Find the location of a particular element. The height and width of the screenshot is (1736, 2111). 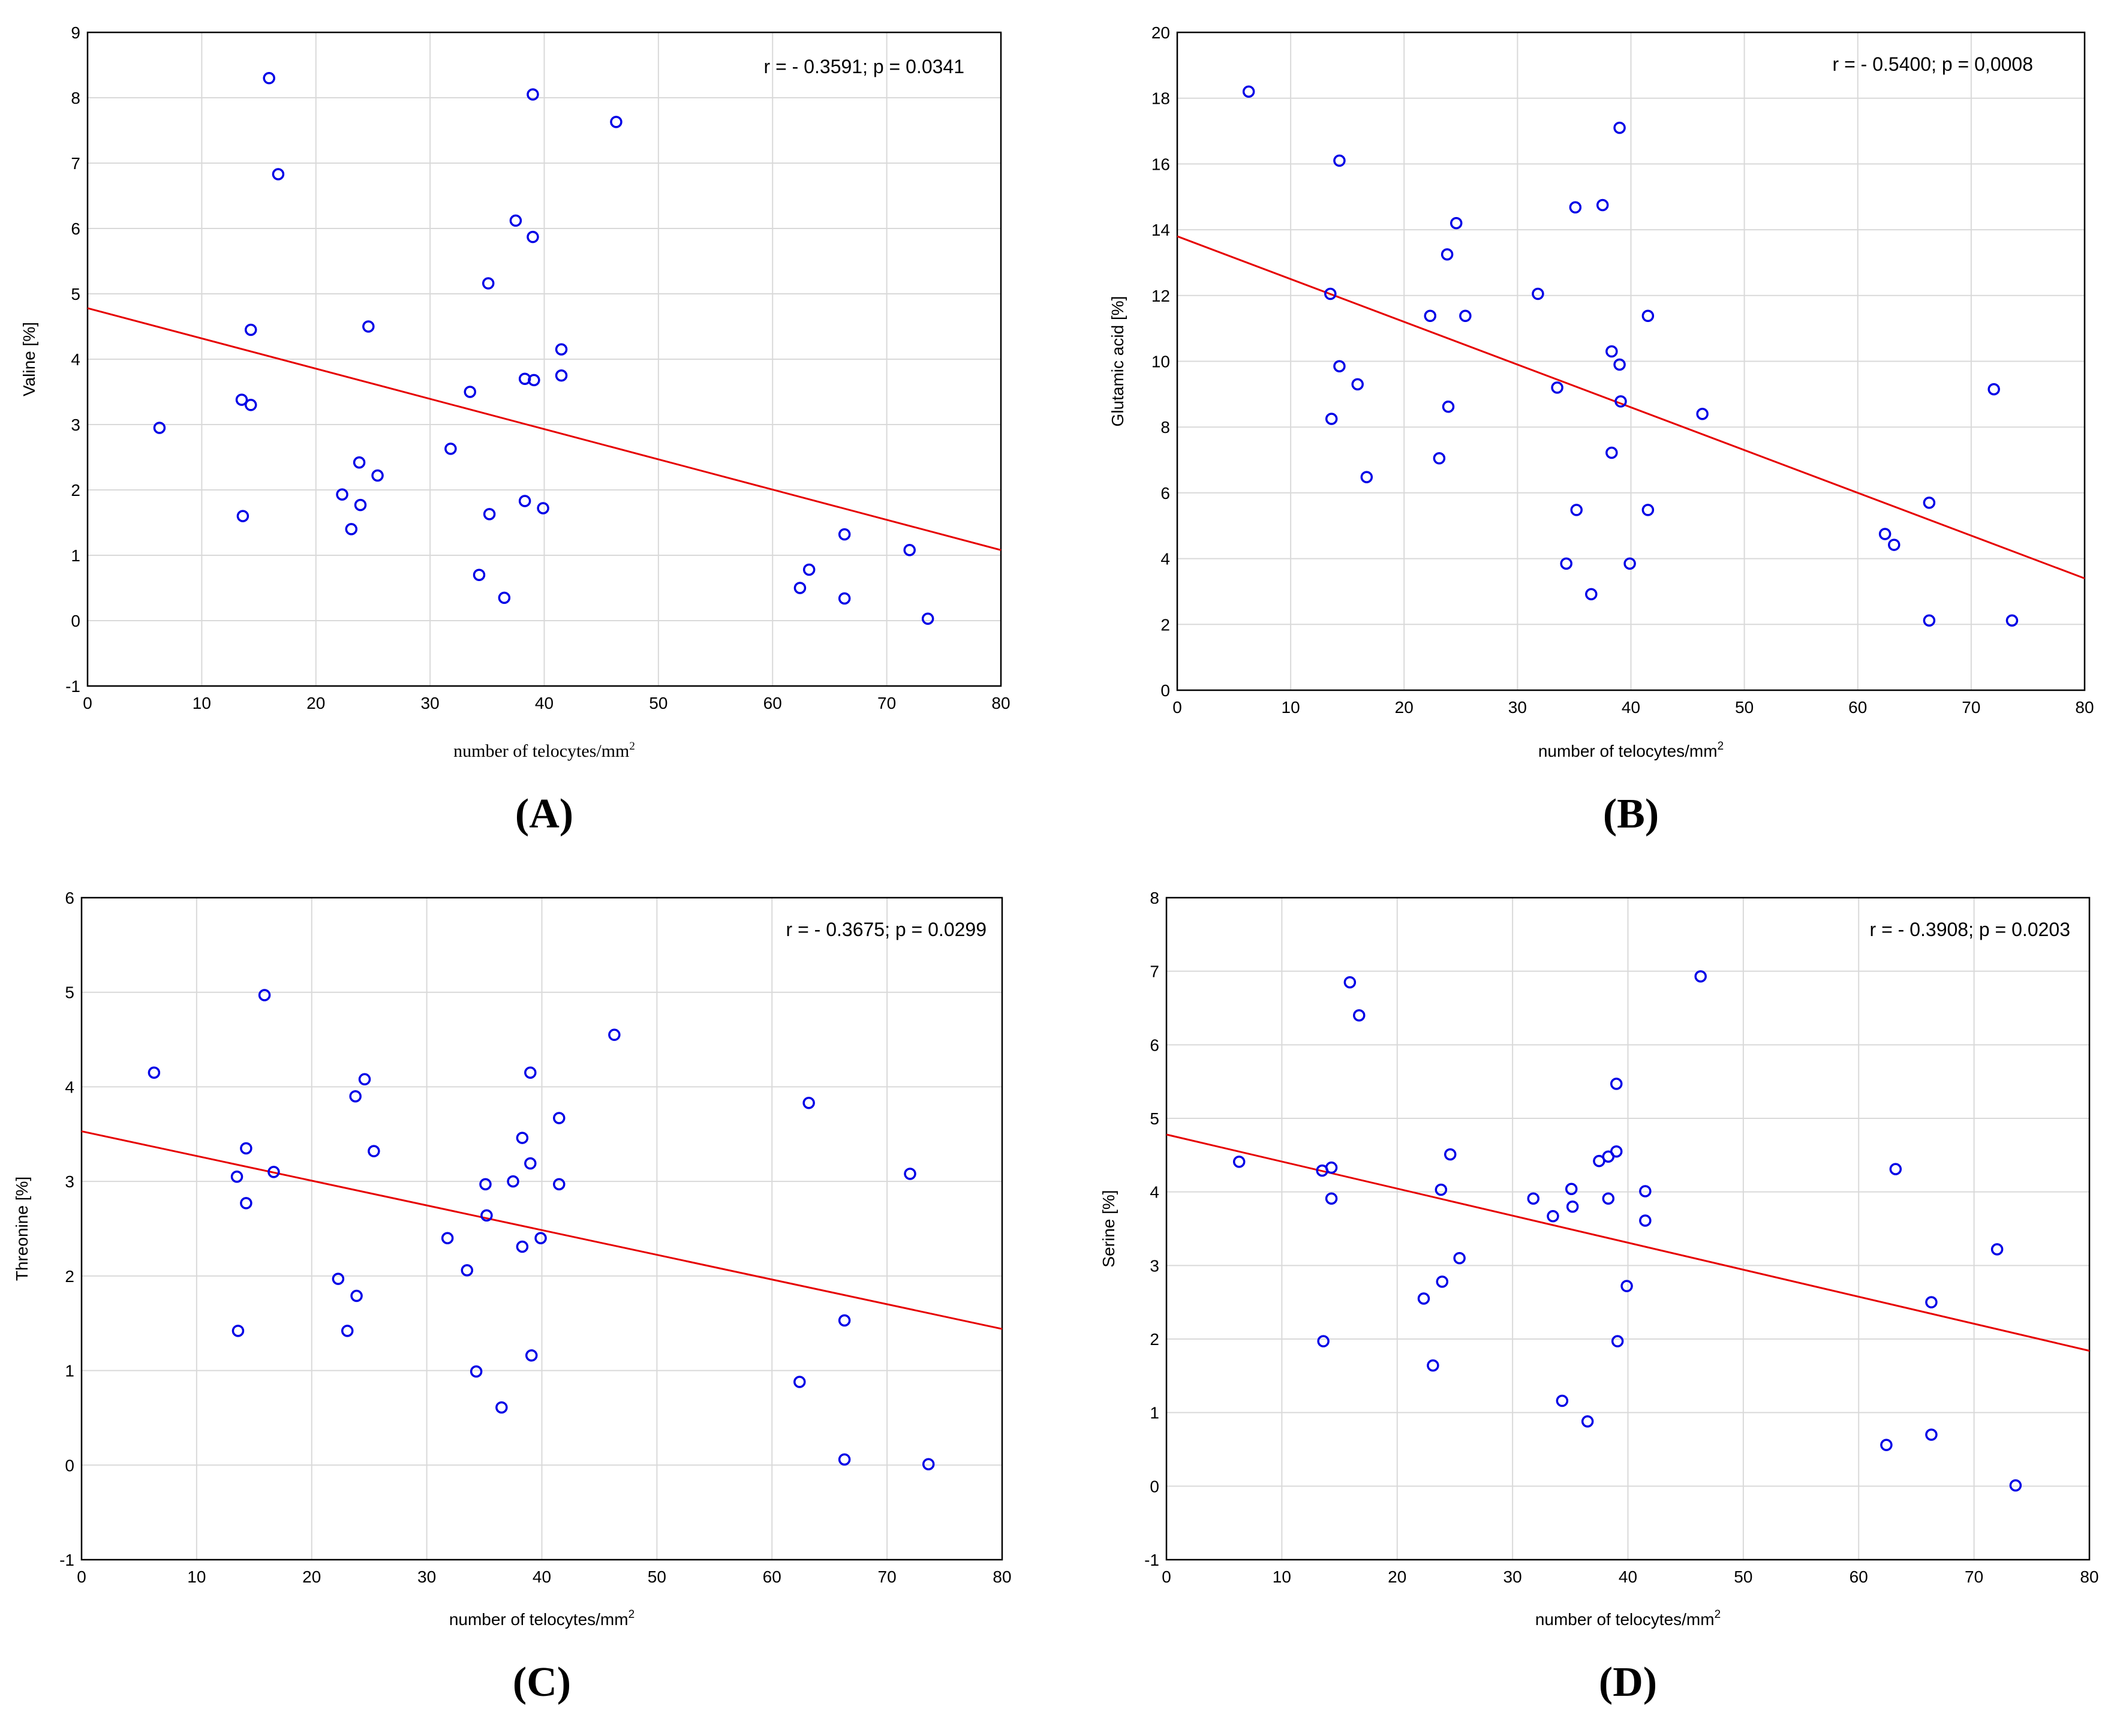

y-tick-label: 3 is located at coordinates (1154, 1265).